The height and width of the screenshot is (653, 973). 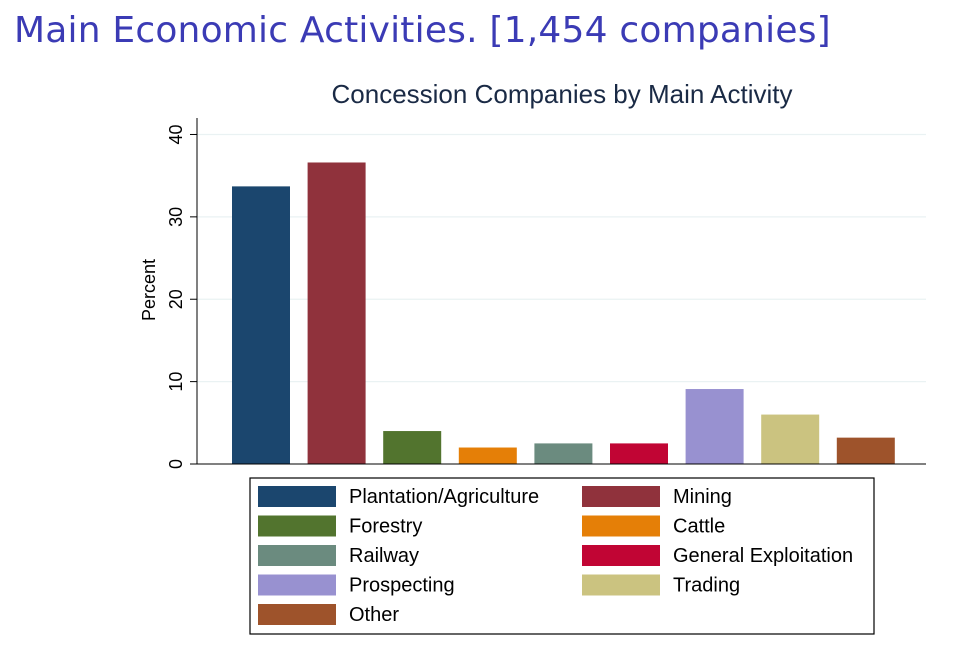 I want to click on y-axis-label: Percent, so click(x=149, y=290).